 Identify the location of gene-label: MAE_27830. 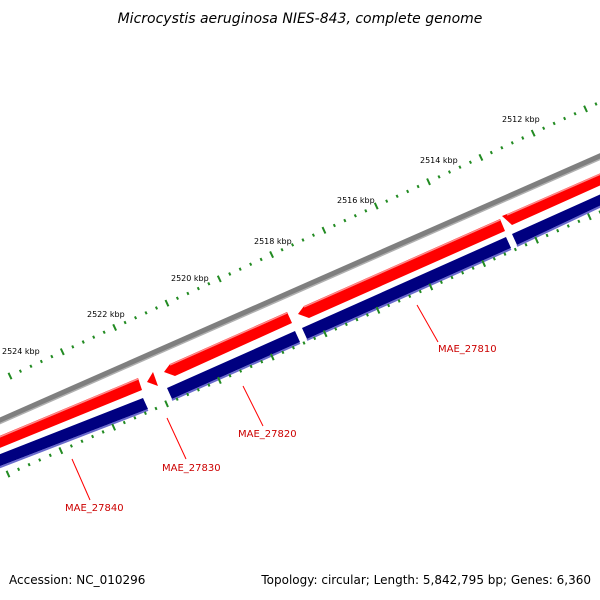
(191, 468).